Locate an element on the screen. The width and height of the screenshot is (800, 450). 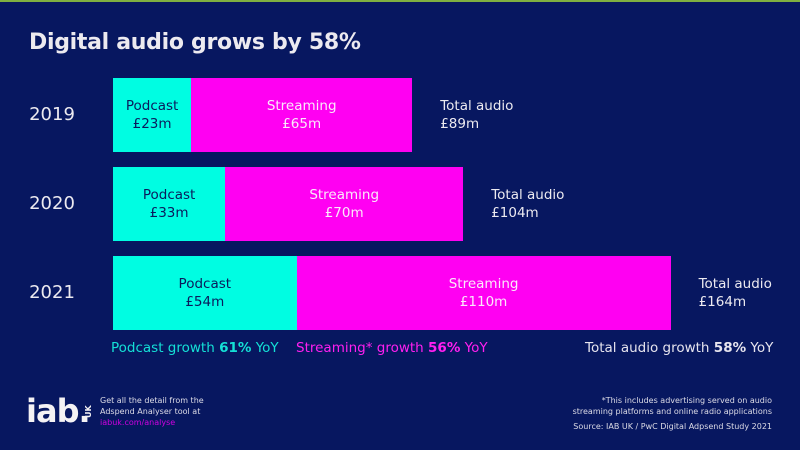
iab-logo-uk: UK is located at coordinates (88, 411).